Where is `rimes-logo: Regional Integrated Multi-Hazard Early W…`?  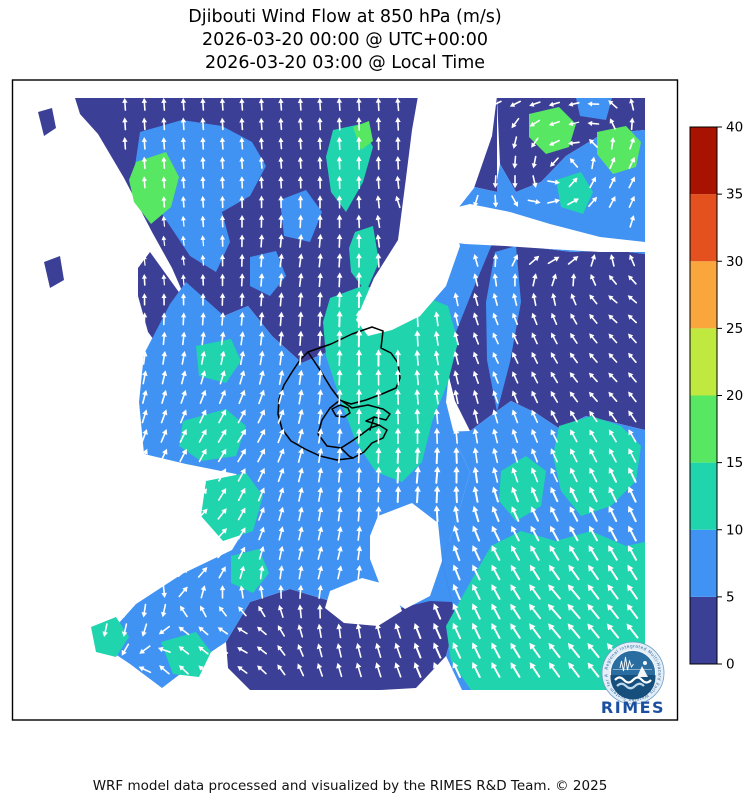 rimes-logo: Regional Integrated Multi-Hazard Early W… is located at coordinates (633, 679).